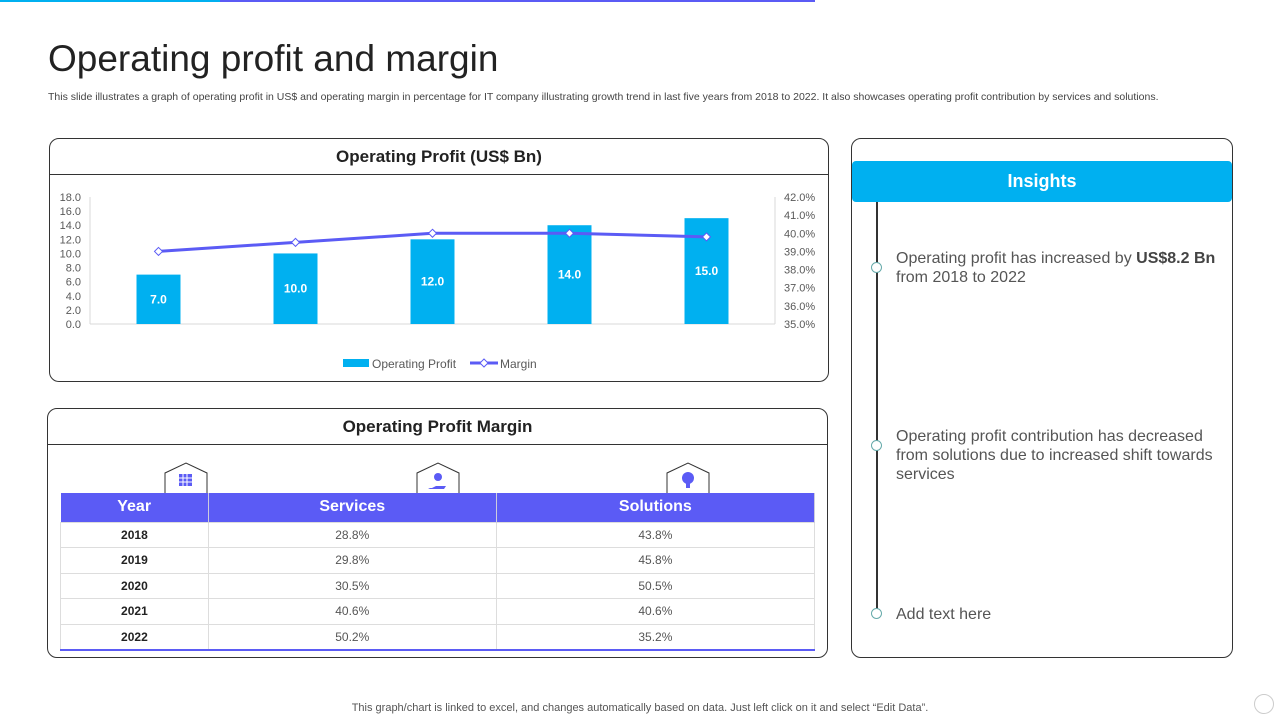 The image size is (1280, 720). I want to click on top-accent-bar, so click(407, 1).